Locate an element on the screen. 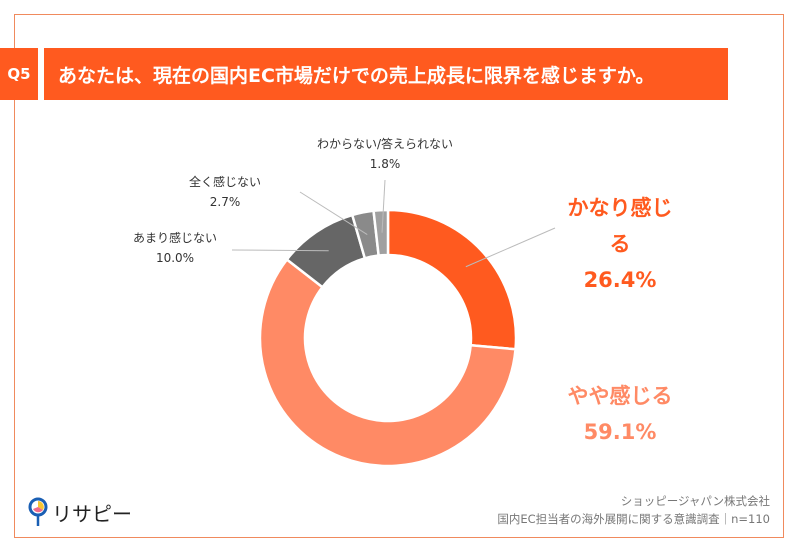 The width and height of the screenshot is (800, 554). category-label: わからない/答えられない is located at coordinates (385, 144).